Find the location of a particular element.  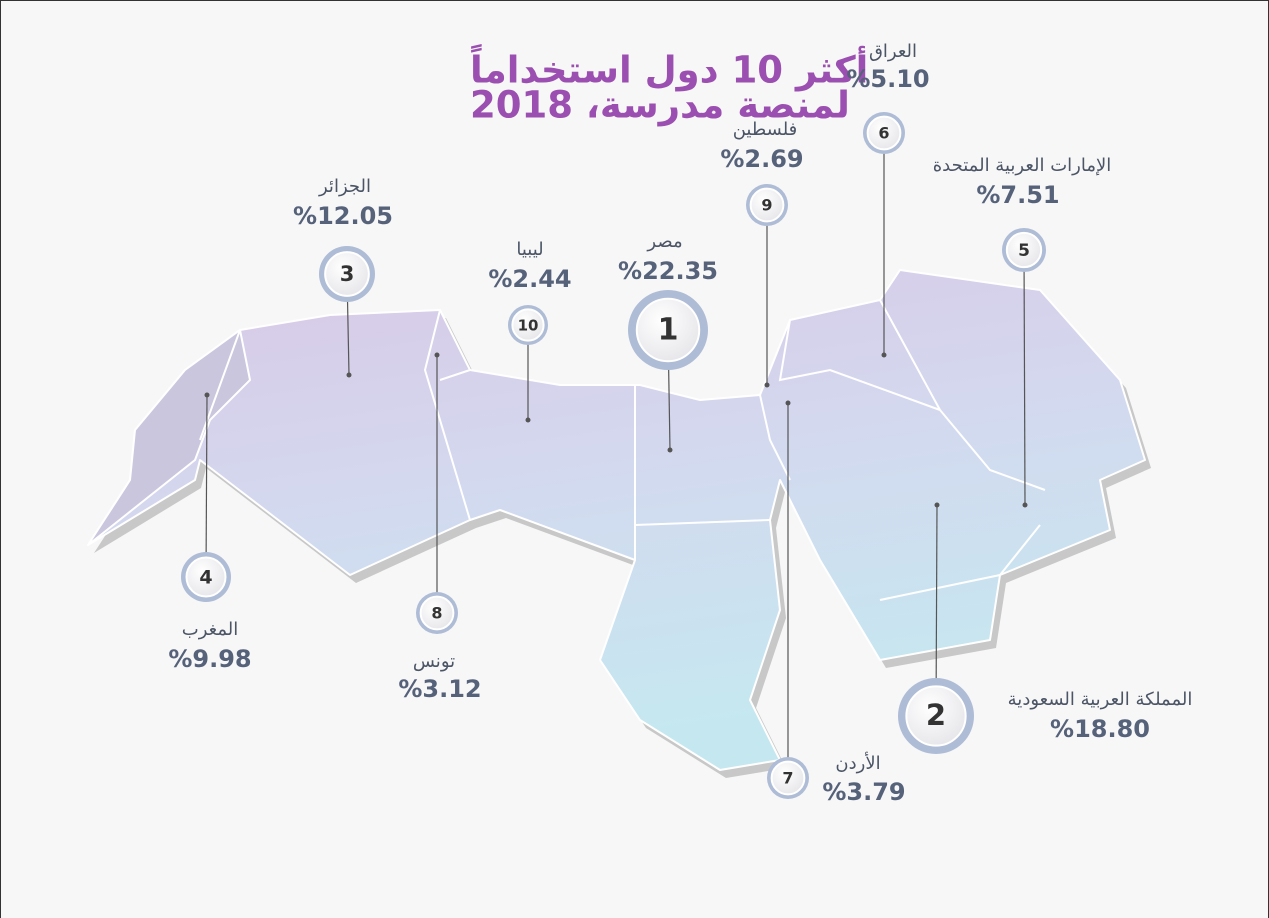

rank: 6 is located at coordinates (883, 133).